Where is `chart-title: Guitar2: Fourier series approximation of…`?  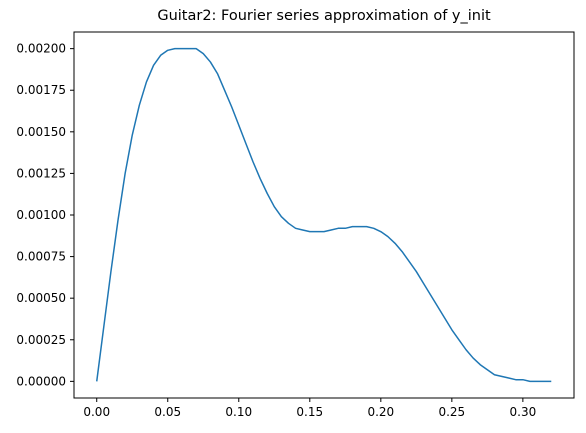 chart-title: Guitar2: Fourier series approximation of… is located at coordinates (324, 16).